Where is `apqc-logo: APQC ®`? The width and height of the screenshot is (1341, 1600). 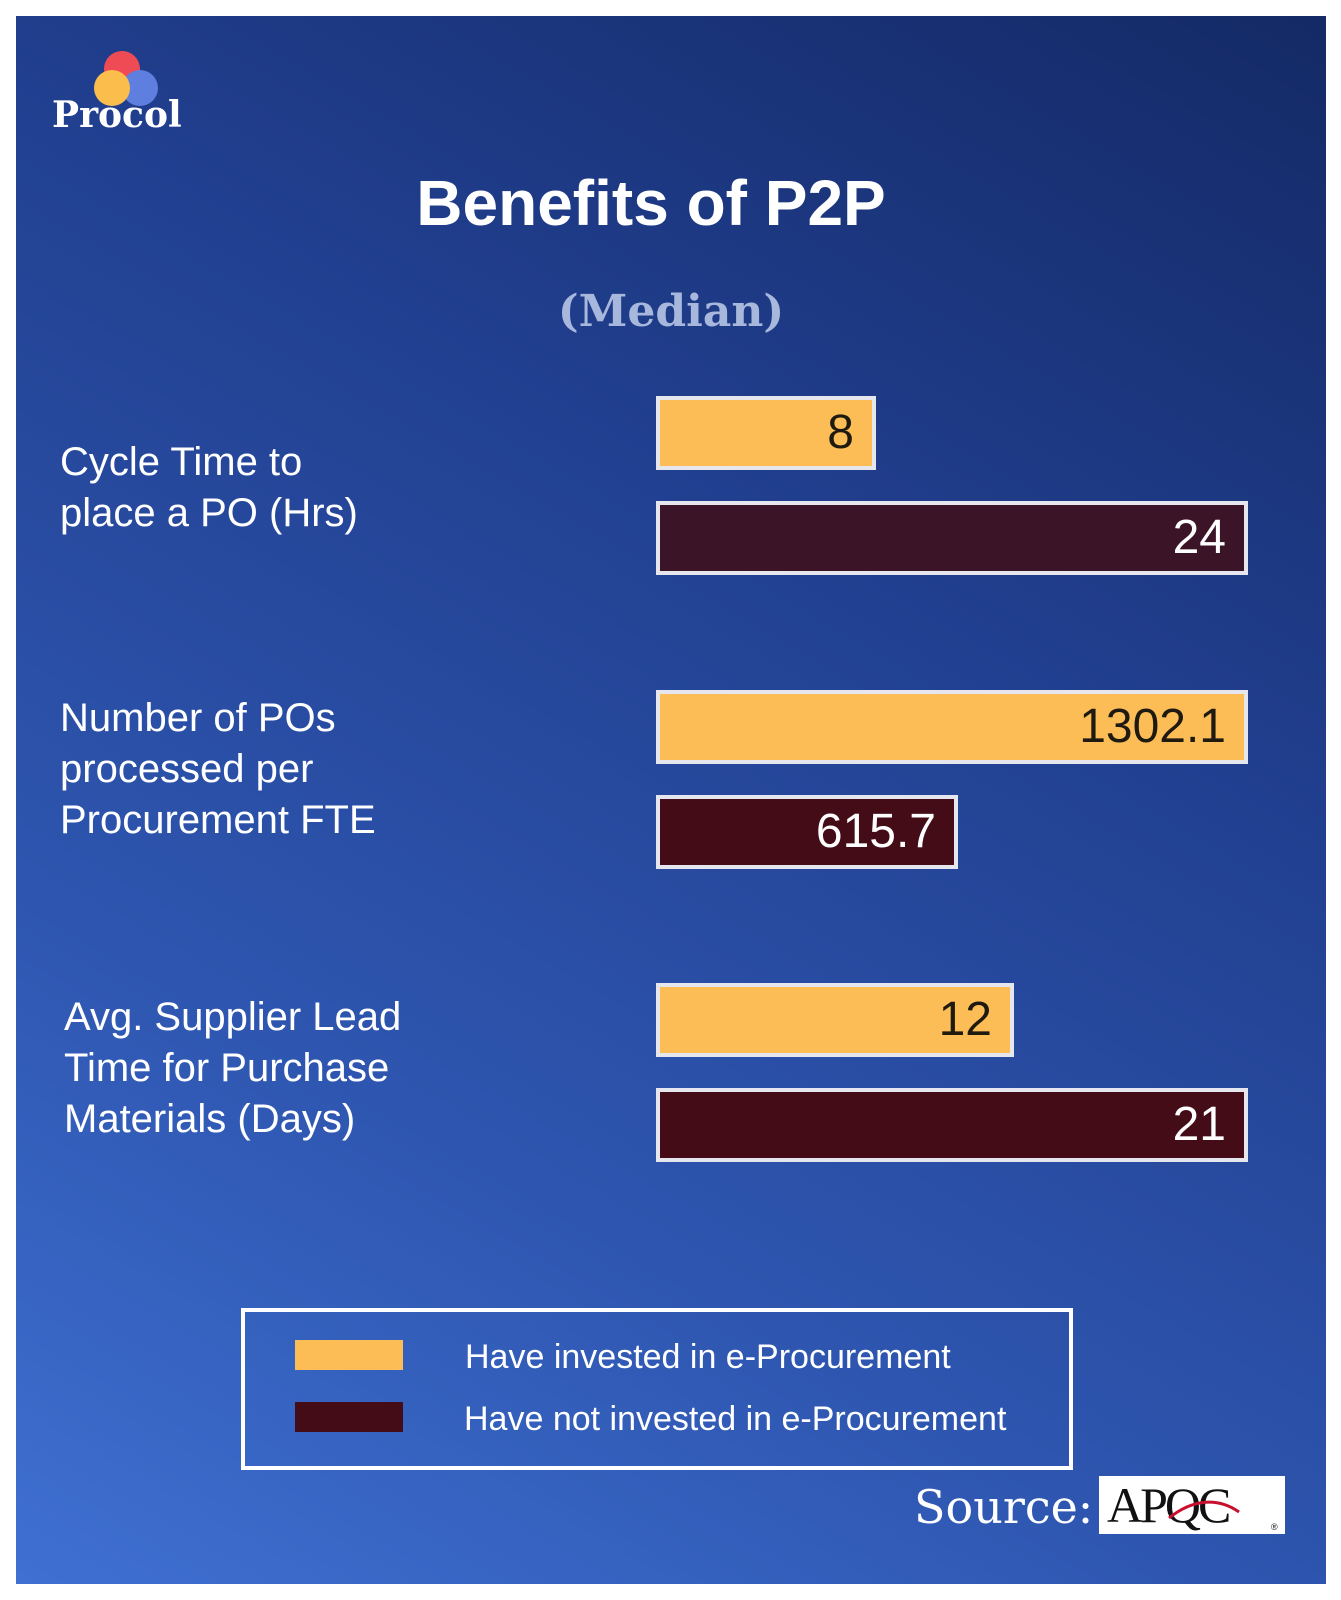
apqc-logo: APQC ® is located at coordinates (1192, 1505).